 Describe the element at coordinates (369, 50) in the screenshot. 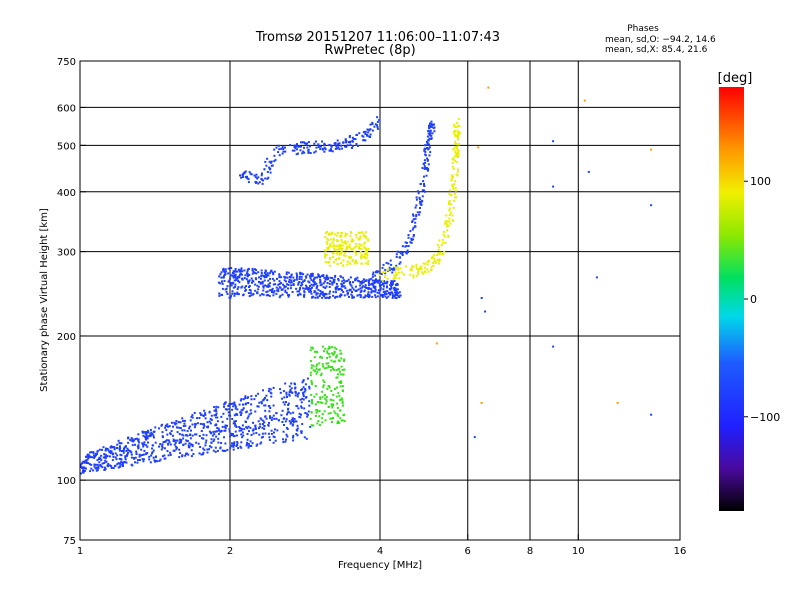

I see `chart-subtitle: RwPretec (8p)` at that location.